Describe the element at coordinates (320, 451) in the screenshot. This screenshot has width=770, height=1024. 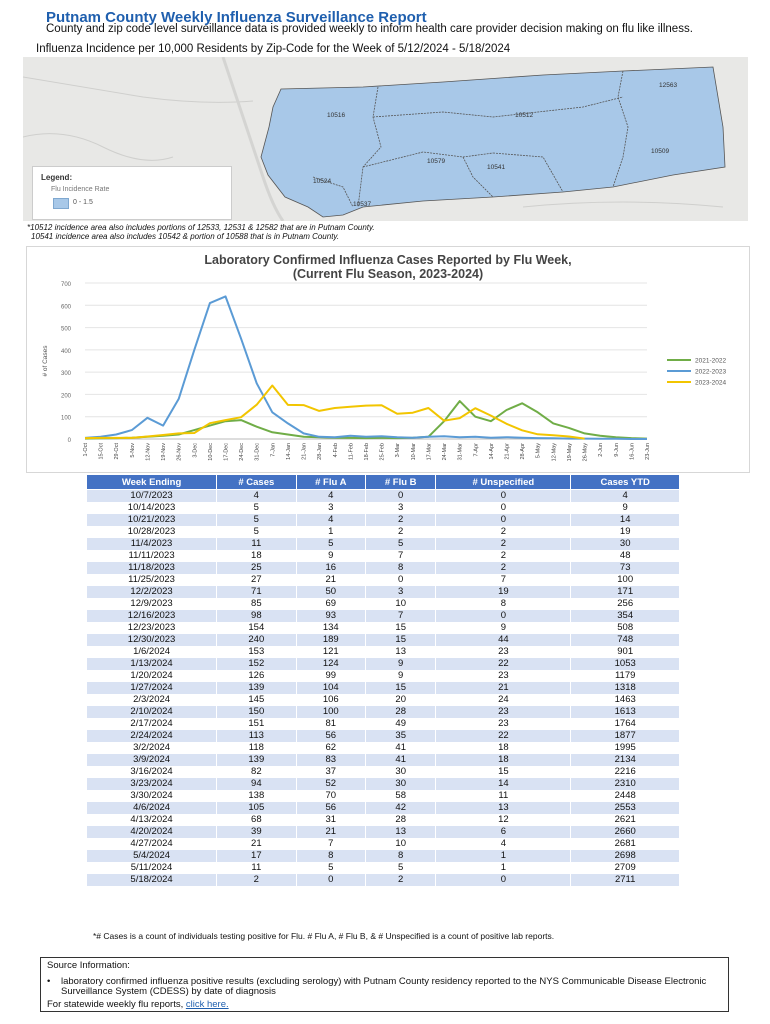
I see `x-tick-label: 28-Jan` at that location.